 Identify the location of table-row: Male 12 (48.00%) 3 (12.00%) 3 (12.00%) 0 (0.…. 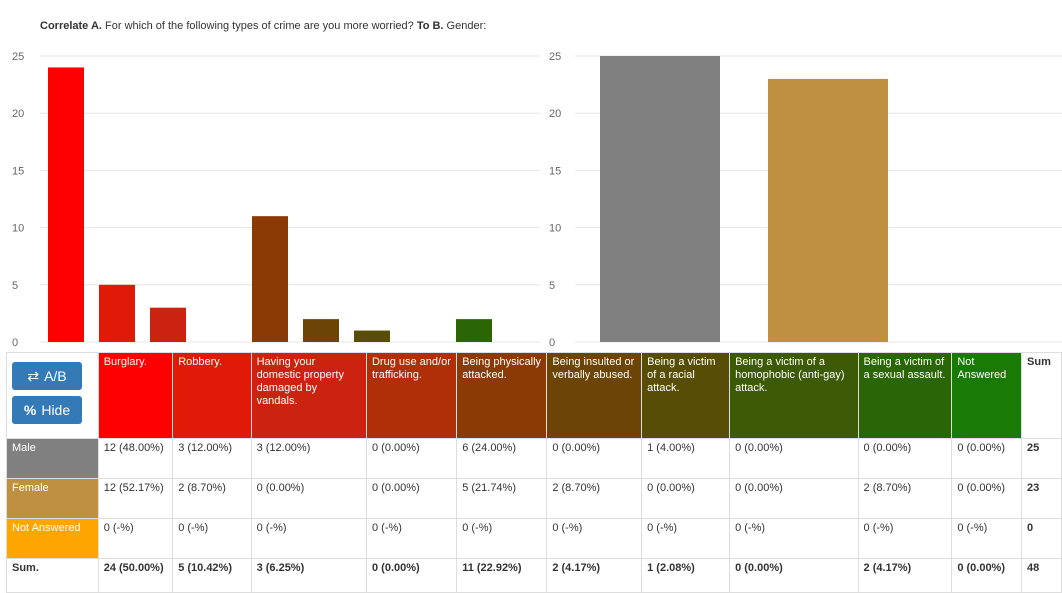
(534, 458).